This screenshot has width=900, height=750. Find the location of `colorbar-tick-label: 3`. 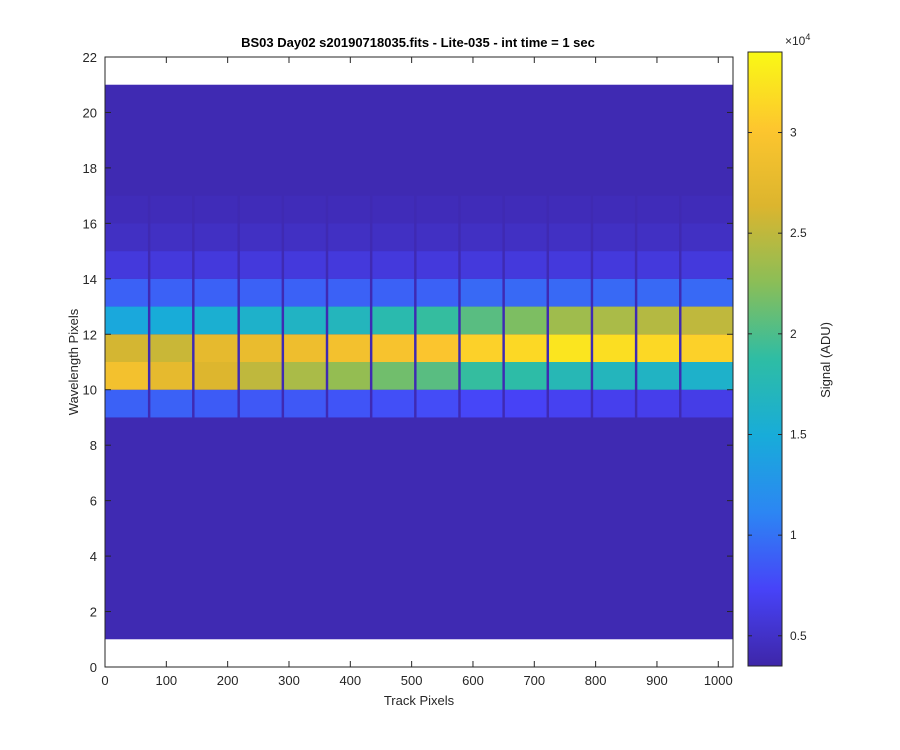

colorbar-tick-label: 3 is located at coordinates (793, 133).